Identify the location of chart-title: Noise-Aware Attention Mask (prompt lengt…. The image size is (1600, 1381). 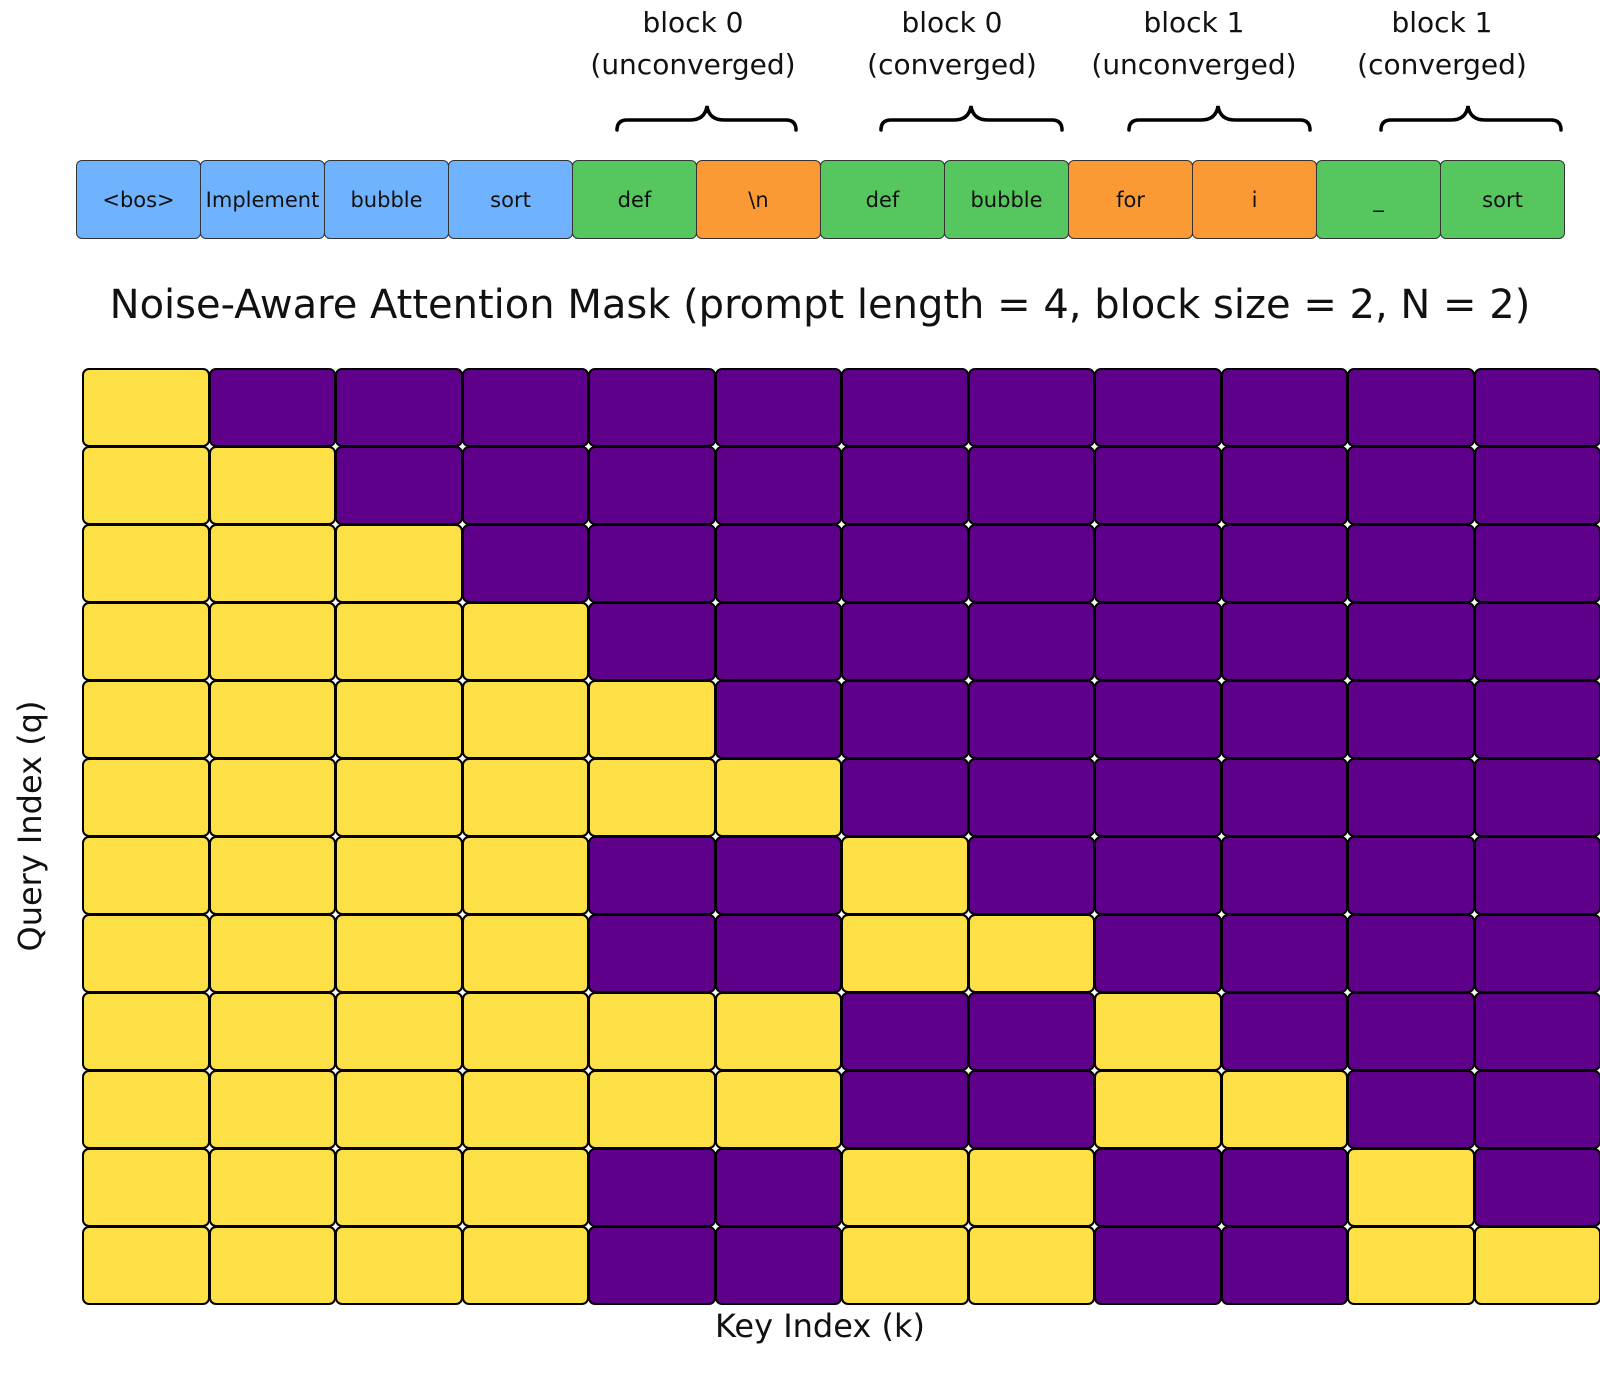
(820, 305).